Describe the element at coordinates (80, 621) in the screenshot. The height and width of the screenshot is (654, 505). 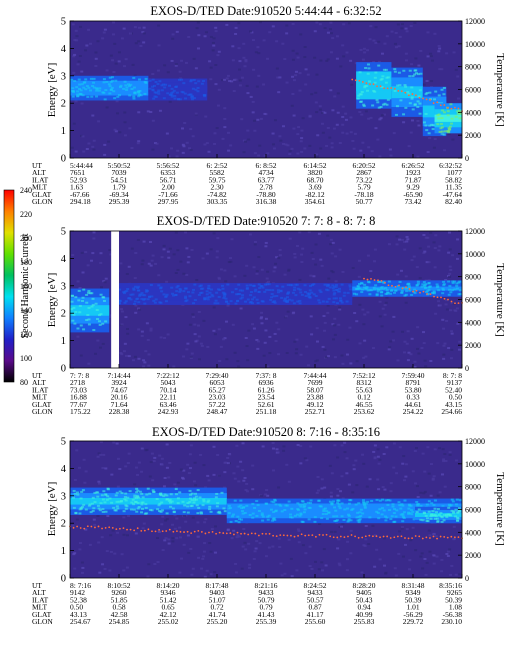
I see `table-cell: 254.67` at that location.